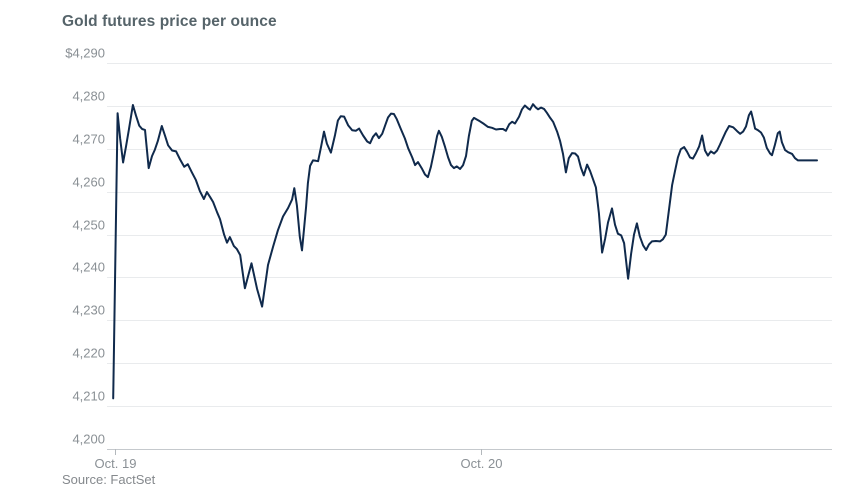  What do you see at coordinates (88, 439) in the screenshot?
I see `y-axis-label: 4,200` at bounding box center [88, 439].